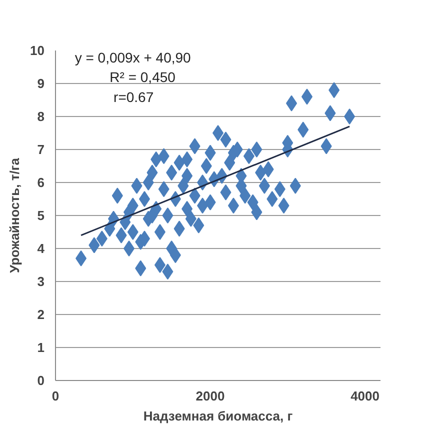 This screenshot has width=424, height=440. What do you see at coordinates (56, 396) in the screenshot?
I see `x-tick-label: 0` at bounding box center [56, 396].